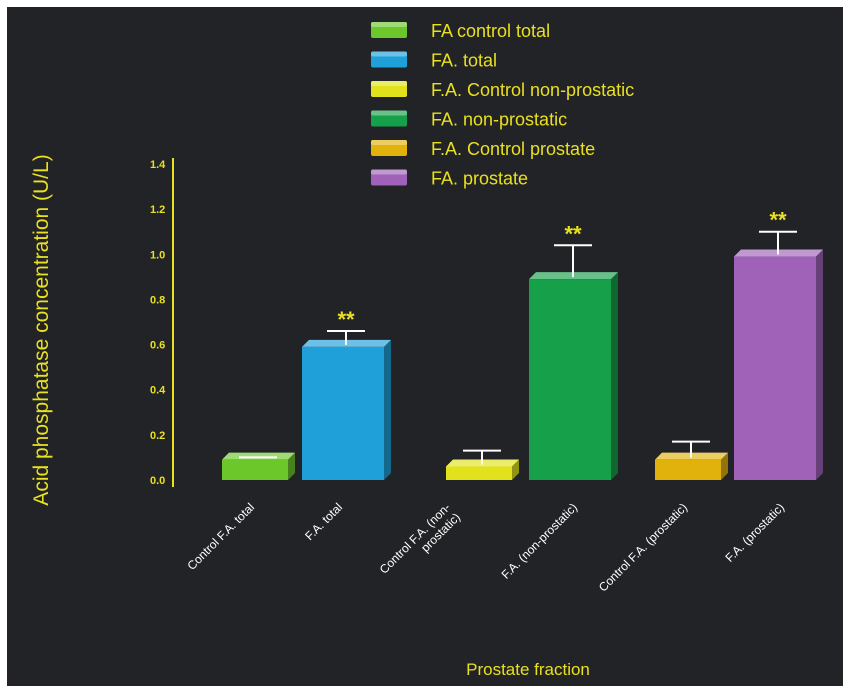  I want to click on y-tick-label: 0.8, so click(157, 300).